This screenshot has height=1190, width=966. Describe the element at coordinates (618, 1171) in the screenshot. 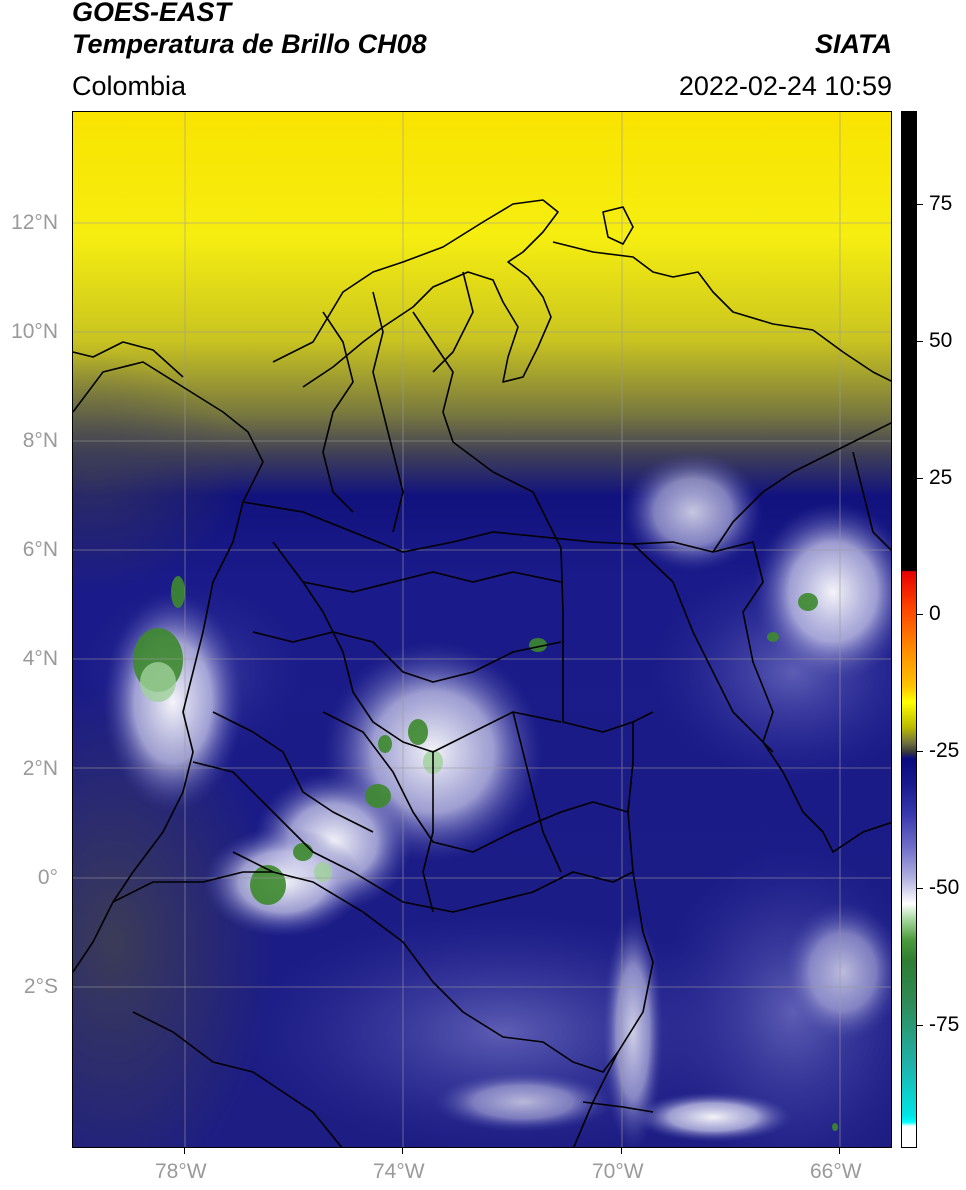

I see `longitude-label: 70°W` at that location.